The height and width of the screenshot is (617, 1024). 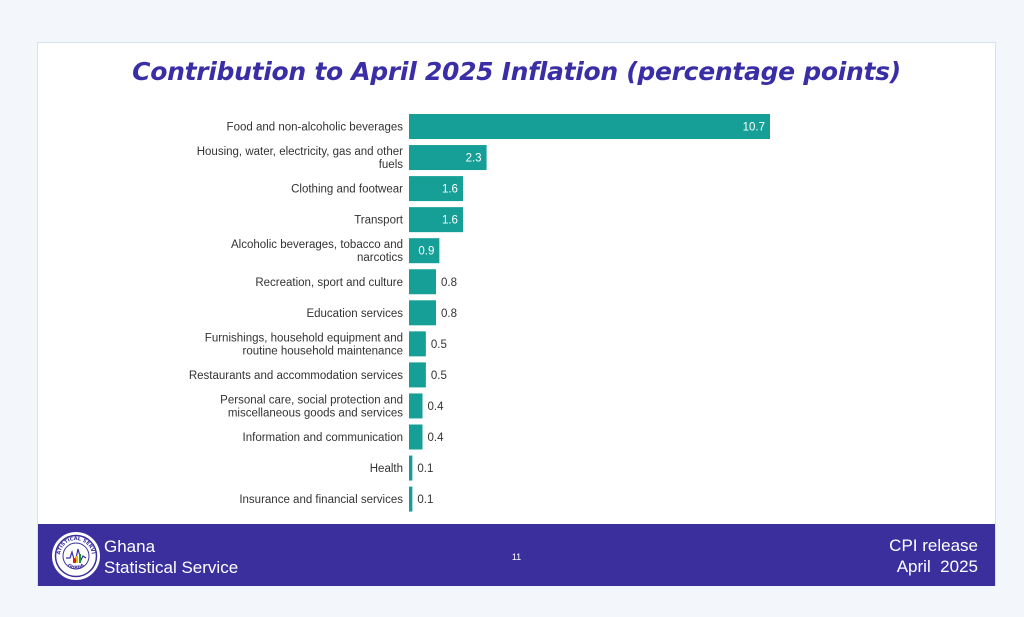 I want to click on category-label: Insurance and financial services, so click(x=321, y=500).